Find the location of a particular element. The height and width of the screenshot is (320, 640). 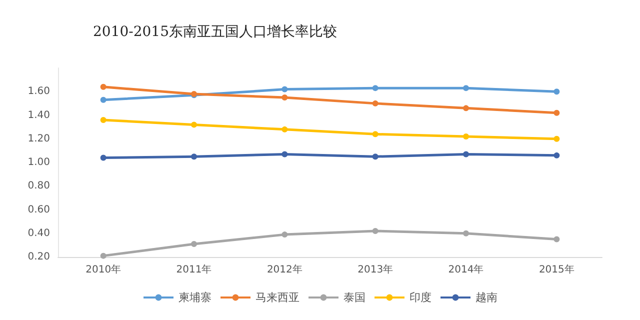

chart-title: 2010-2015东南亚五国人口增长率比较 is located at coordinates (215, 32).